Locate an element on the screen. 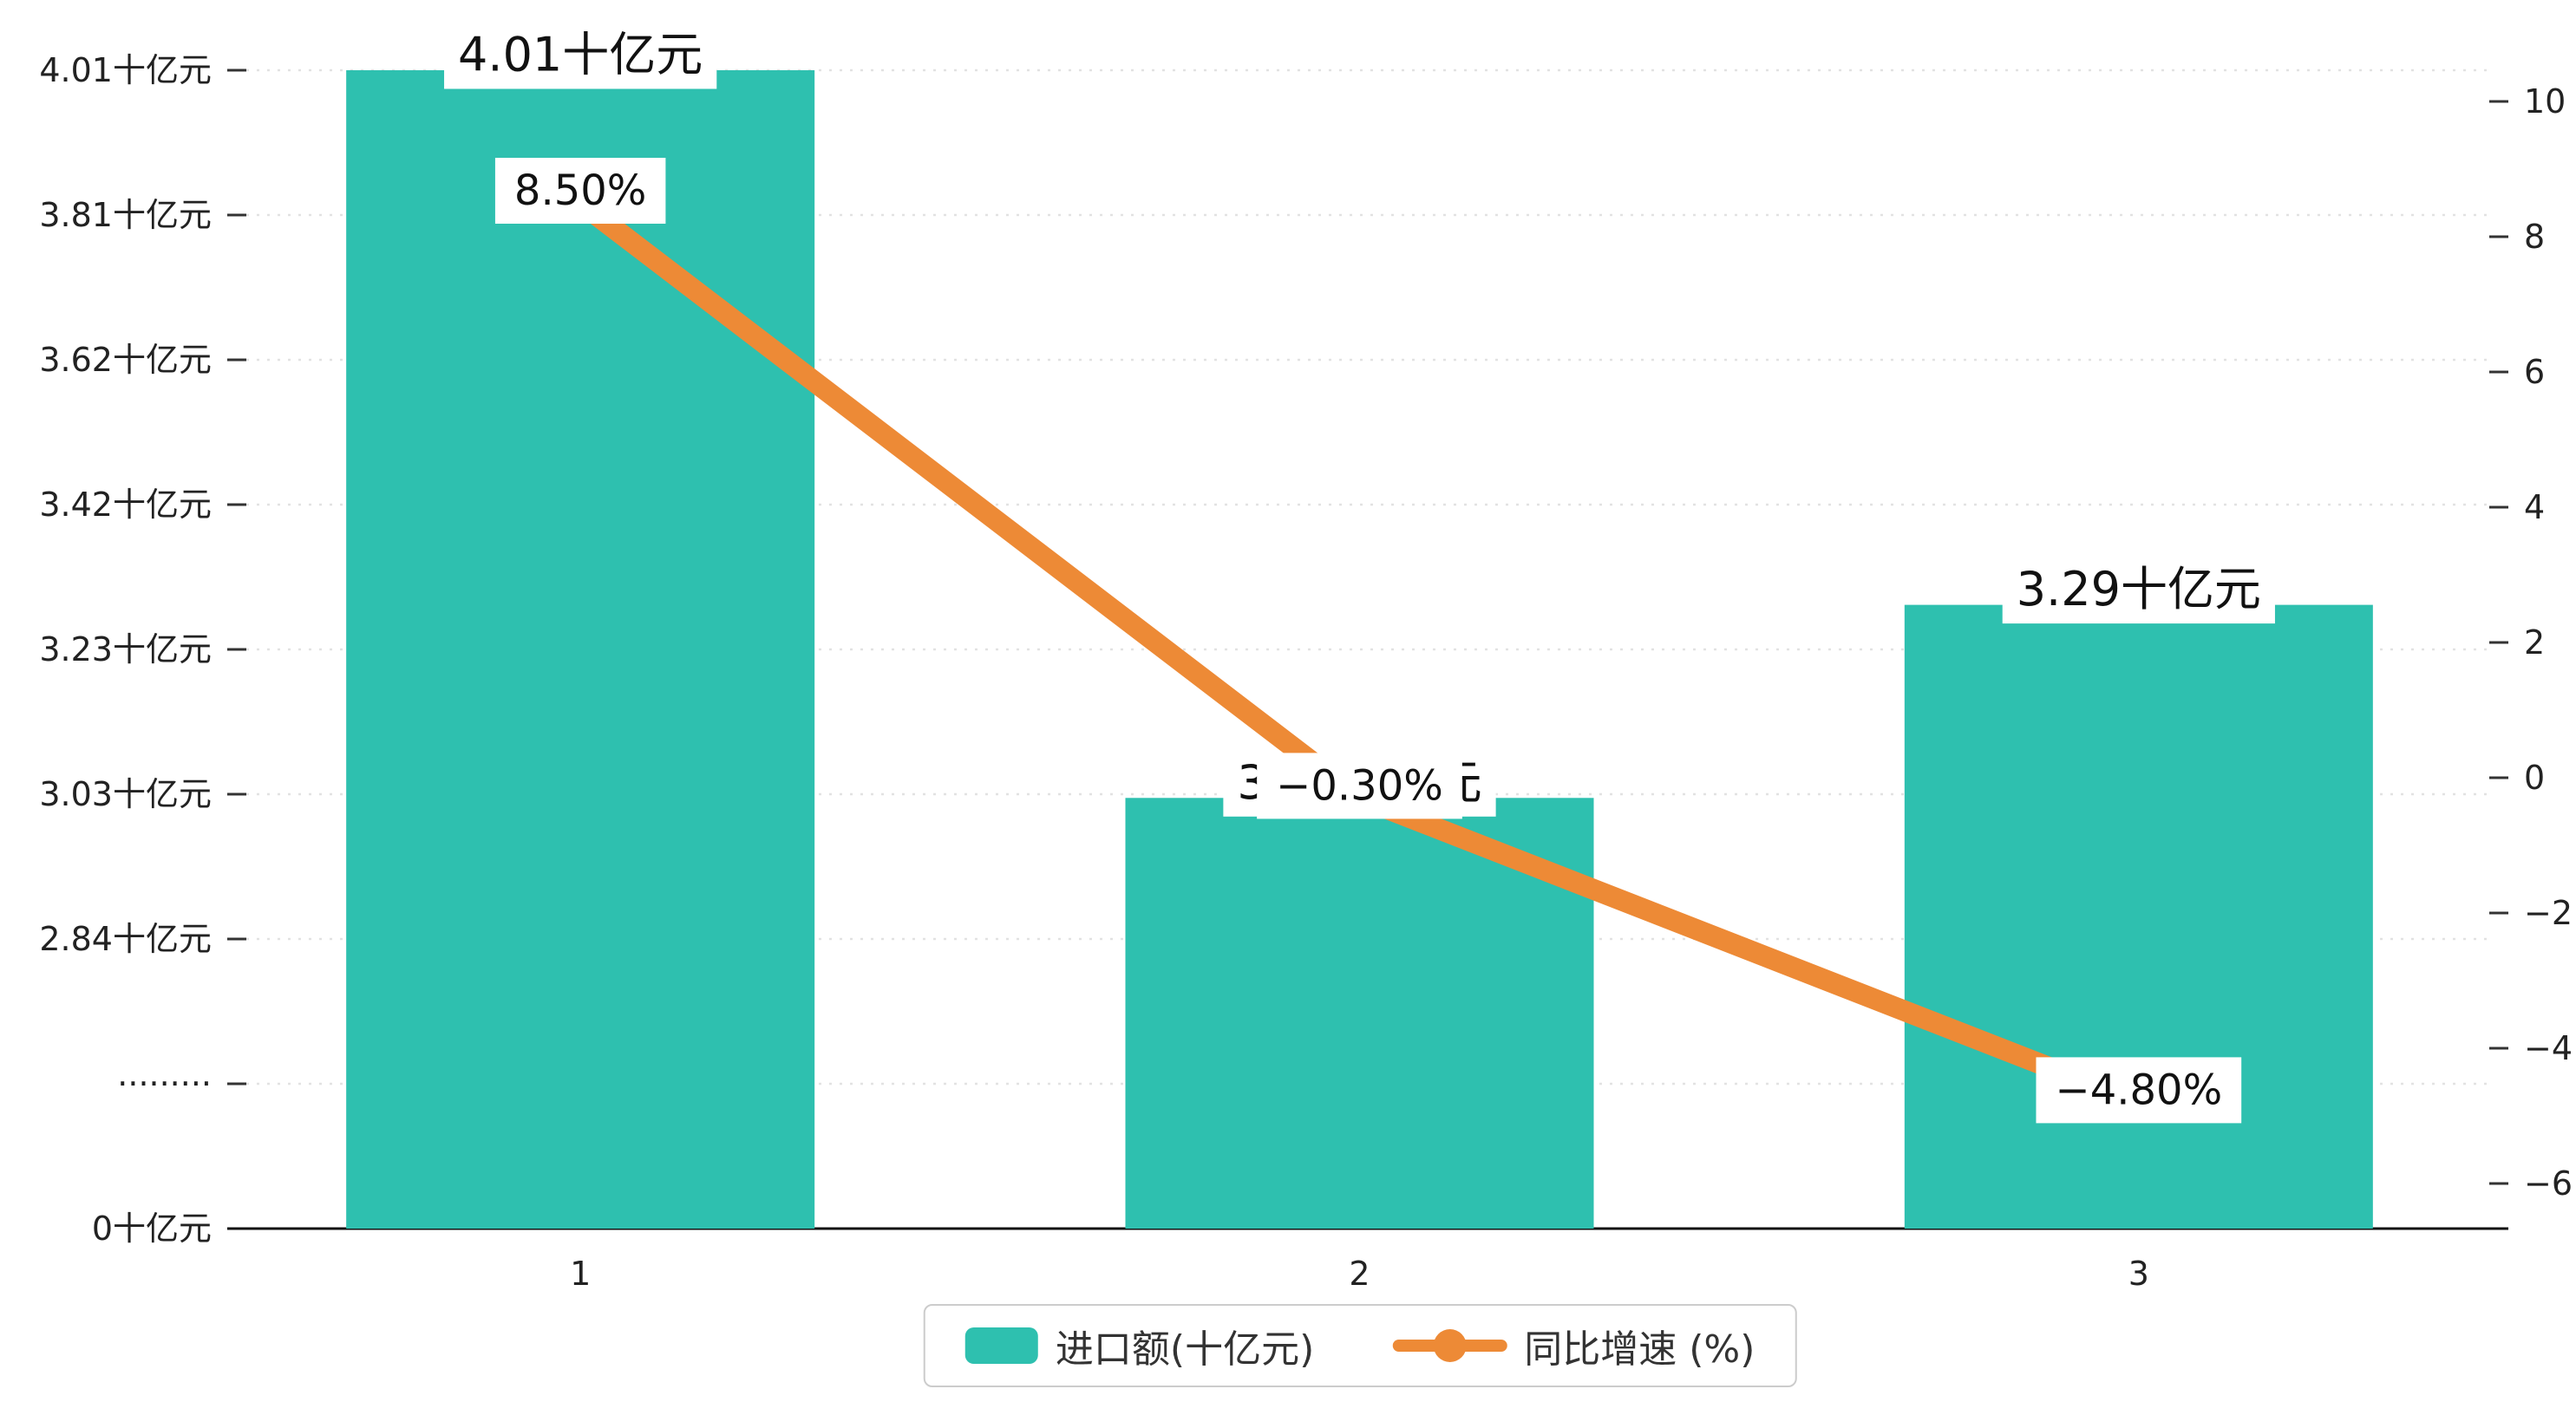 The width and height of the screenshot is (2576, 1415). legend: 进口额(十亿元) 同比增速 (%) is located at coordinates (1360, 1345).